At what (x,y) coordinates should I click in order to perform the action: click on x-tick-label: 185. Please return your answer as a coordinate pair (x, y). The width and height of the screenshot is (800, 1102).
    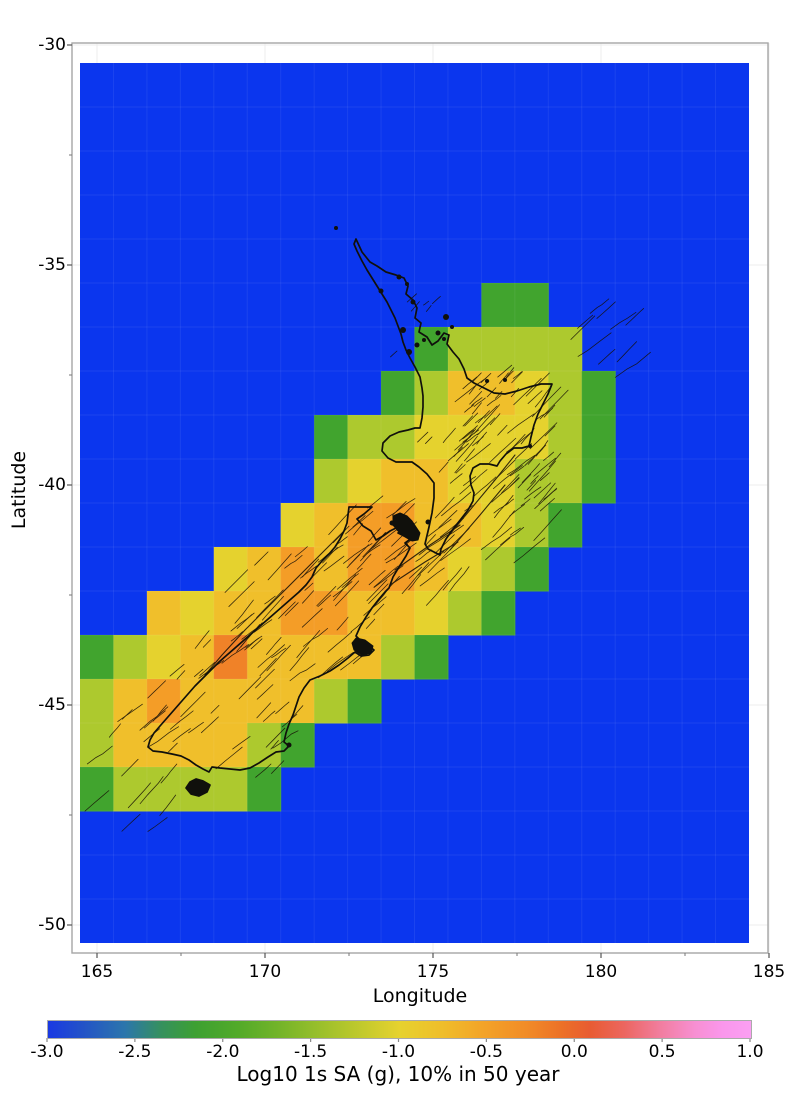
    Looking at the image, I should click on (769, 972).